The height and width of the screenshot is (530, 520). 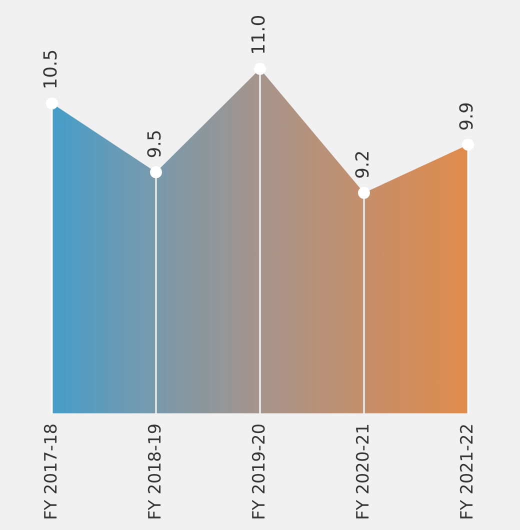 What do you see at coordinates (259, 34) in the screenshot?
I see `data-label: 11.0` at bounding box center [259, 34].